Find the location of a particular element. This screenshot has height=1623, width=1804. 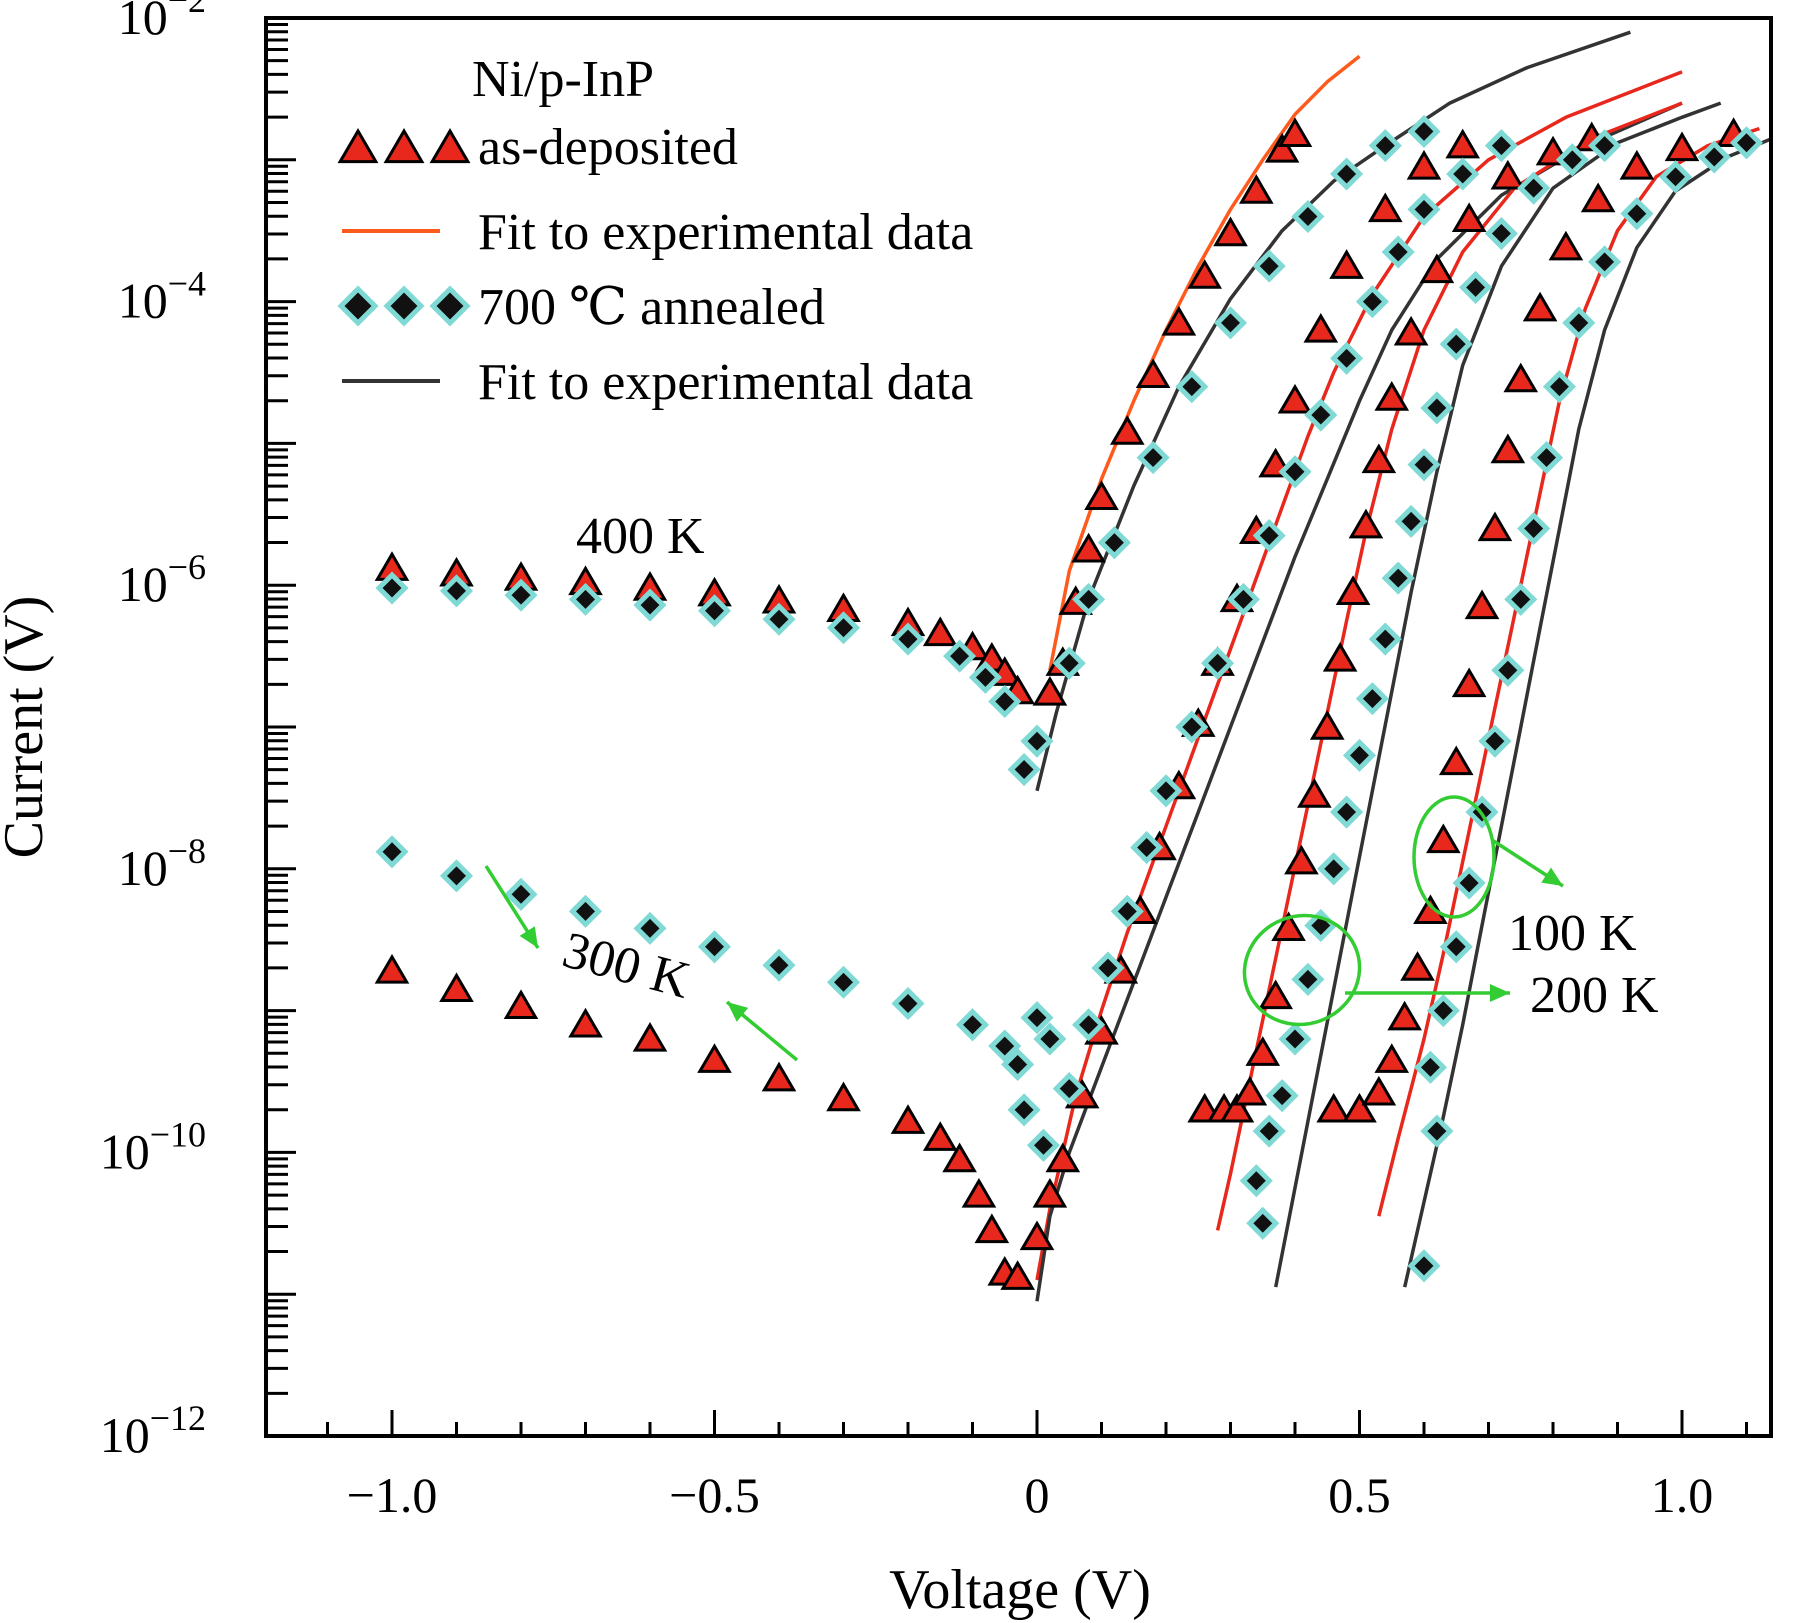

legend-label: Fit to experimental data is located at coordinates (725, 232).